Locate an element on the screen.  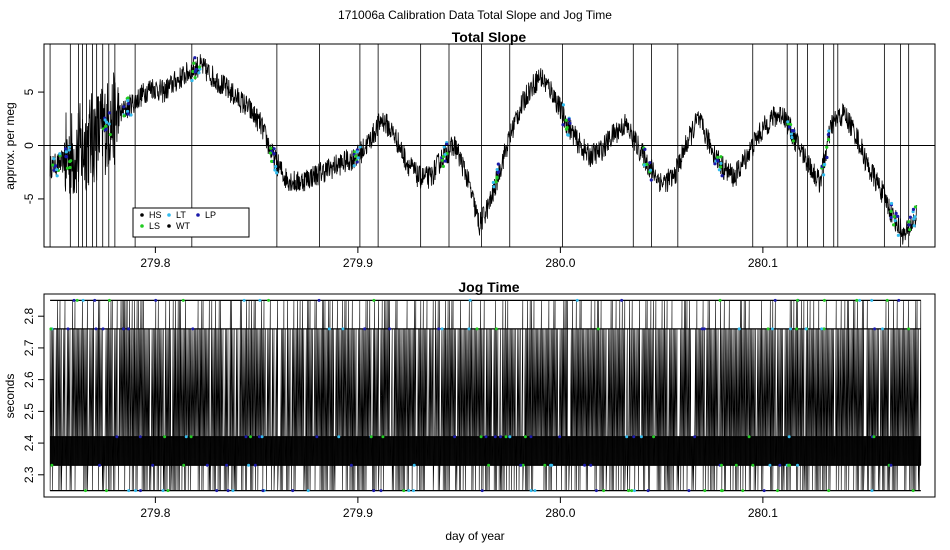
jog-ytick-label: 2.3 is located at coordinates (29, 474).